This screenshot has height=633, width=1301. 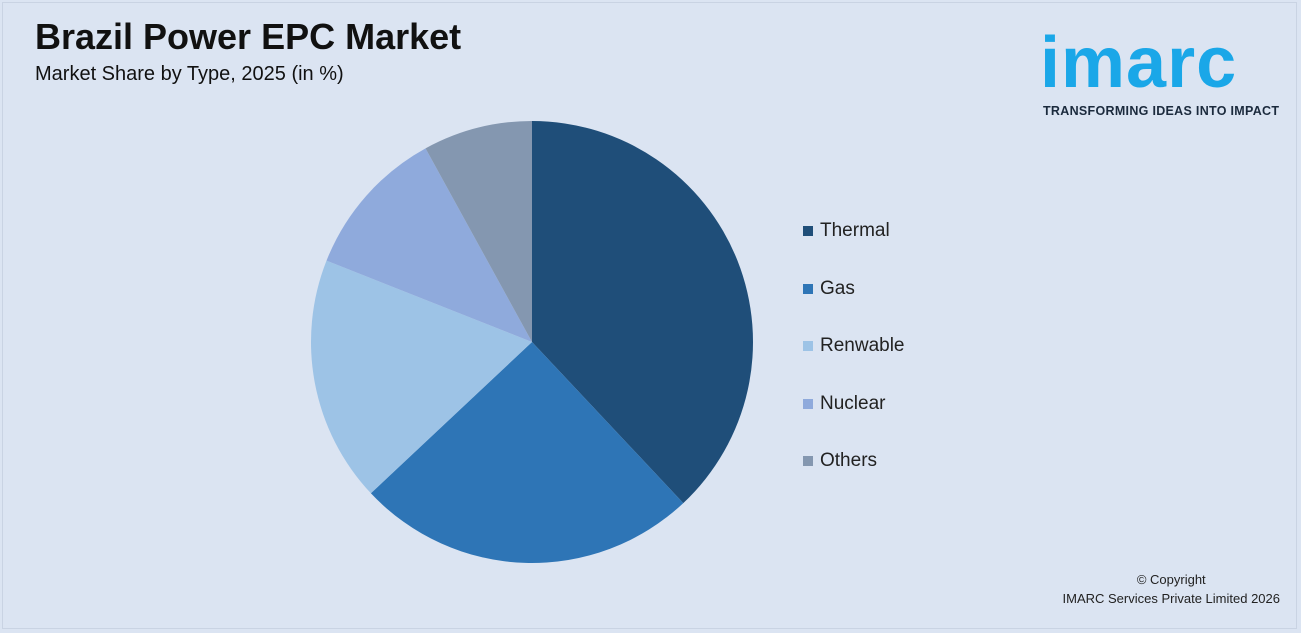 I want to click on legend-item-others: Others, so click(x=840, y=461).